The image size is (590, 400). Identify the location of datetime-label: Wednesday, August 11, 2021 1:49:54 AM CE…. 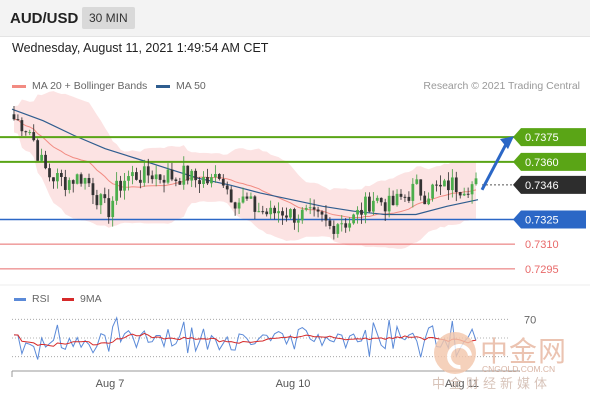
(140, 48).